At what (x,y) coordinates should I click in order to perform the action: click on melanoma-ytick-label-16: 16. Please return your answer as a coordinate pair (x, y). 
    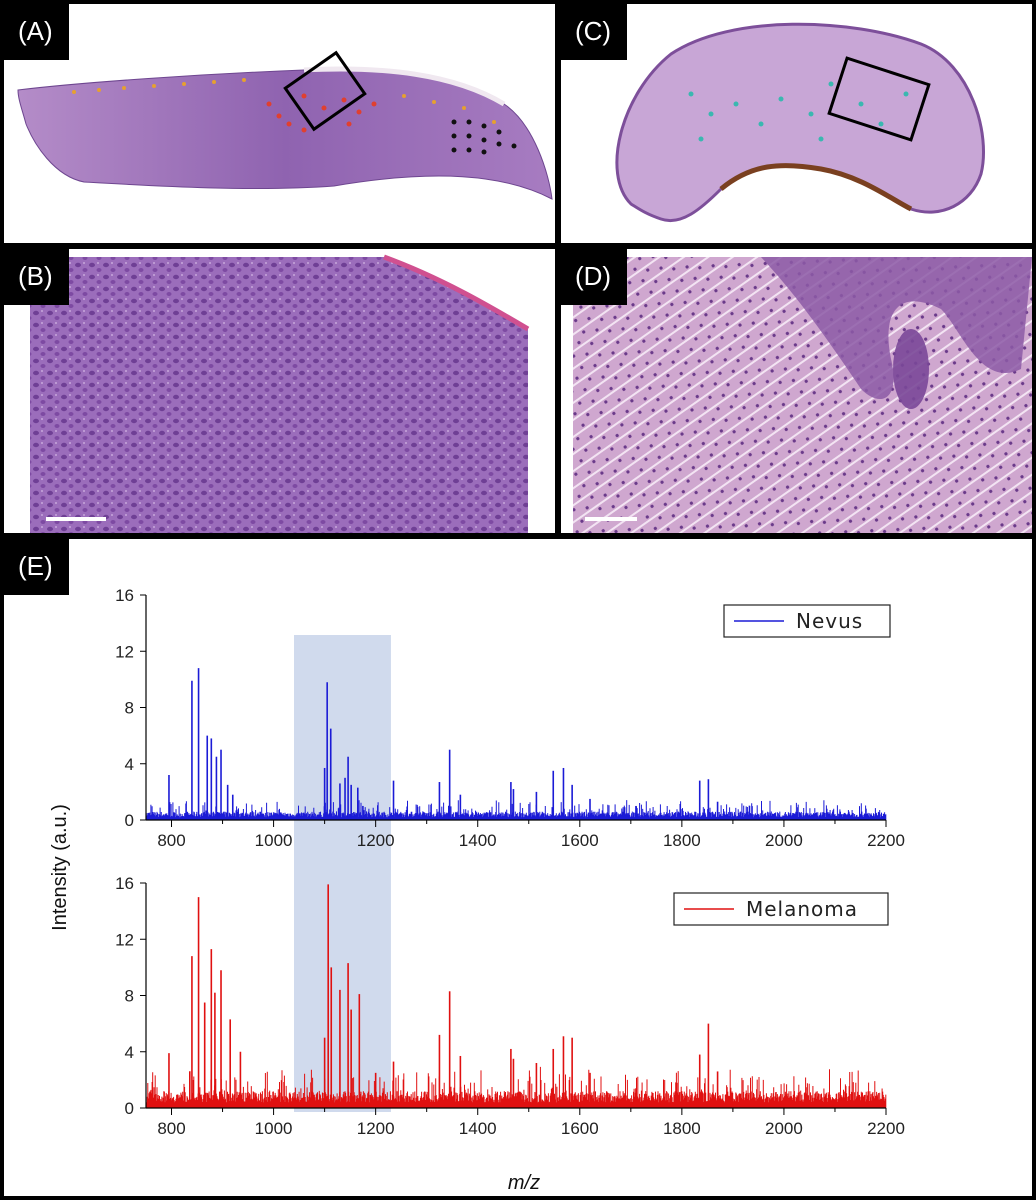
    Looking at the image, I should click on (124, 883).